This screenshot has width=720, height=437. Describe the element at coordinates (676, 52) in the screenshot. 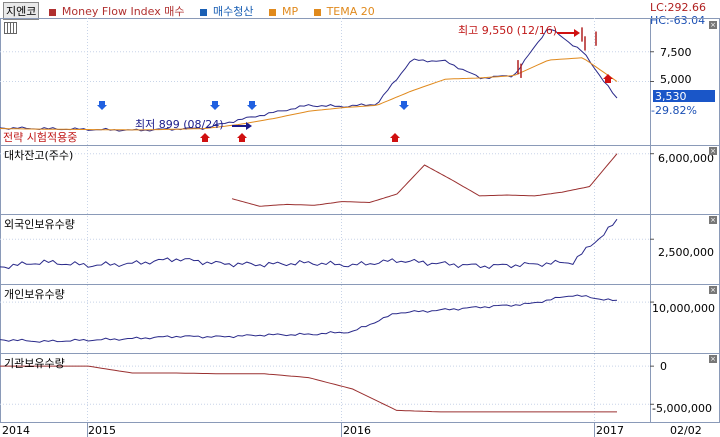

I see `y-tick-price-7500: 7,500` at that location.